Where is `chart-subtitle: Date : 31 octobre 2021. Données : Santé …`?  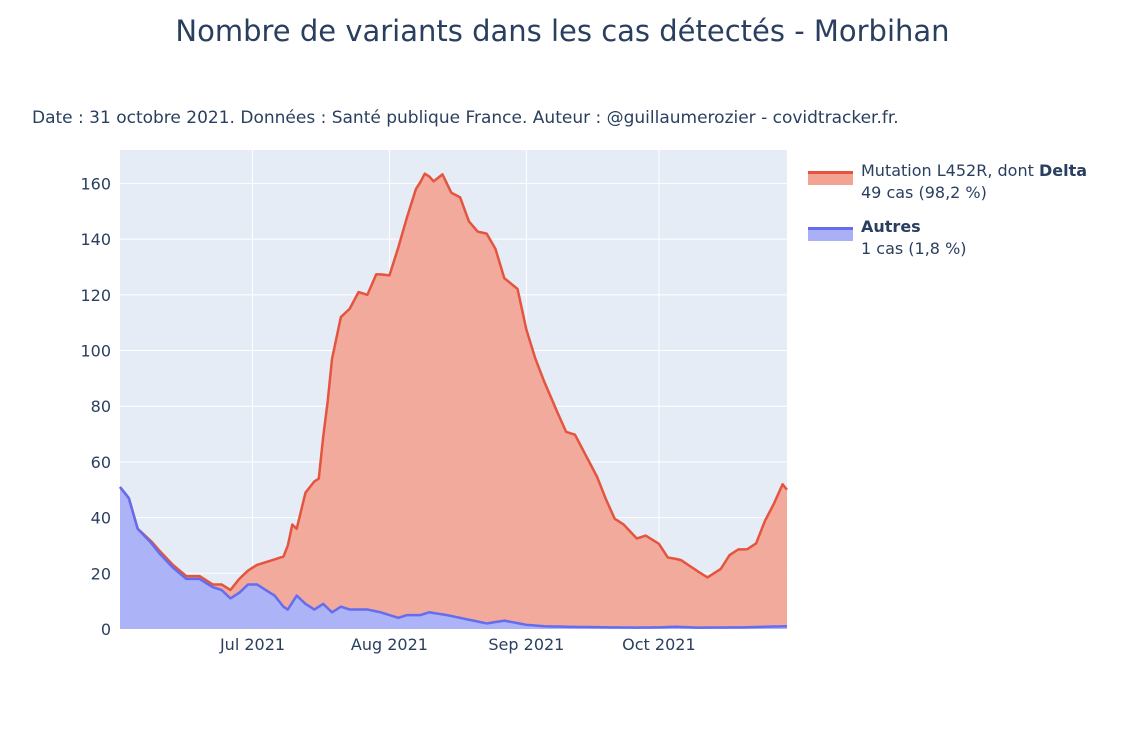 chart-subtitle: Date : 31 octobre 2021. Données : Santé … is located at coordinates (465, 118).